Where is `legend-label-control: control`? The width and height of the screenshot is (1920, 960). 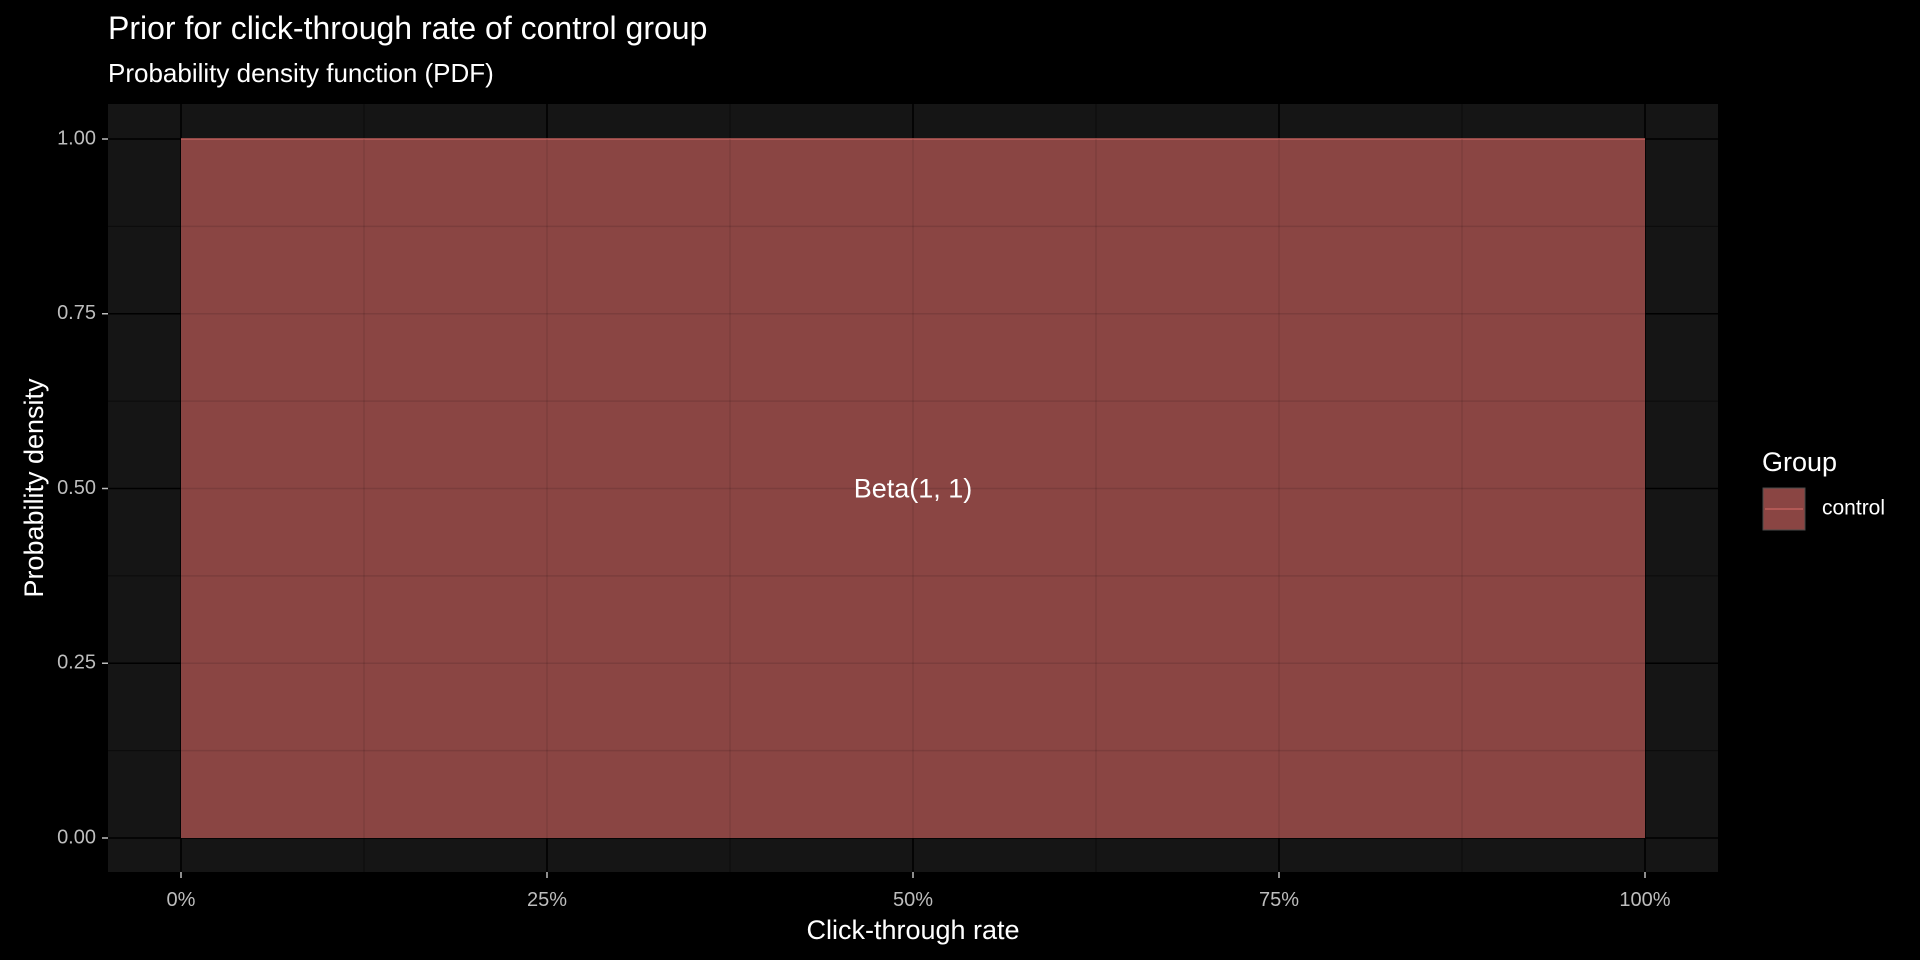
legend-label-control: control is located at coordinates (1853, 508).